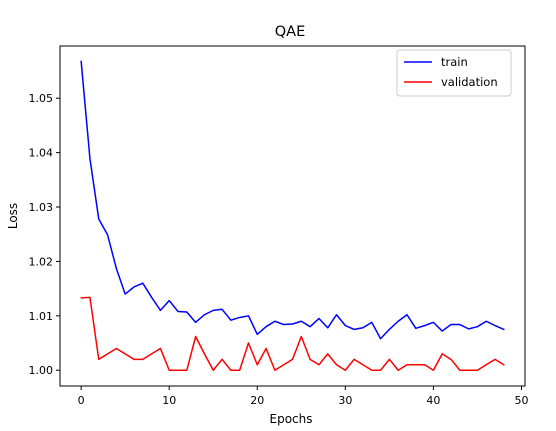 The width and height of the screenshot is (556, 431). I want to click on x-tick-label: 0, so click(81, 400).